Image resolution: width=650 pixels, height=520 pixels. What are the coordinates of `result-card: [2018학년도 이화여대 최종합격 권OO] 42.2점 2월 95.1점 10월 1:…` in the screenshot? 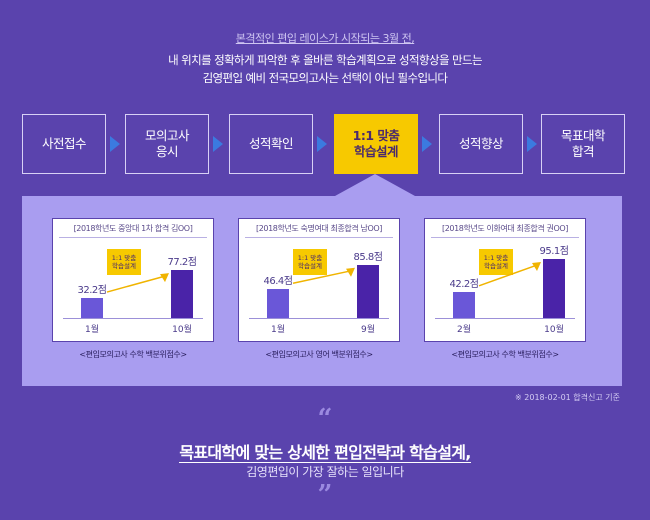 It's located at (505, 280).